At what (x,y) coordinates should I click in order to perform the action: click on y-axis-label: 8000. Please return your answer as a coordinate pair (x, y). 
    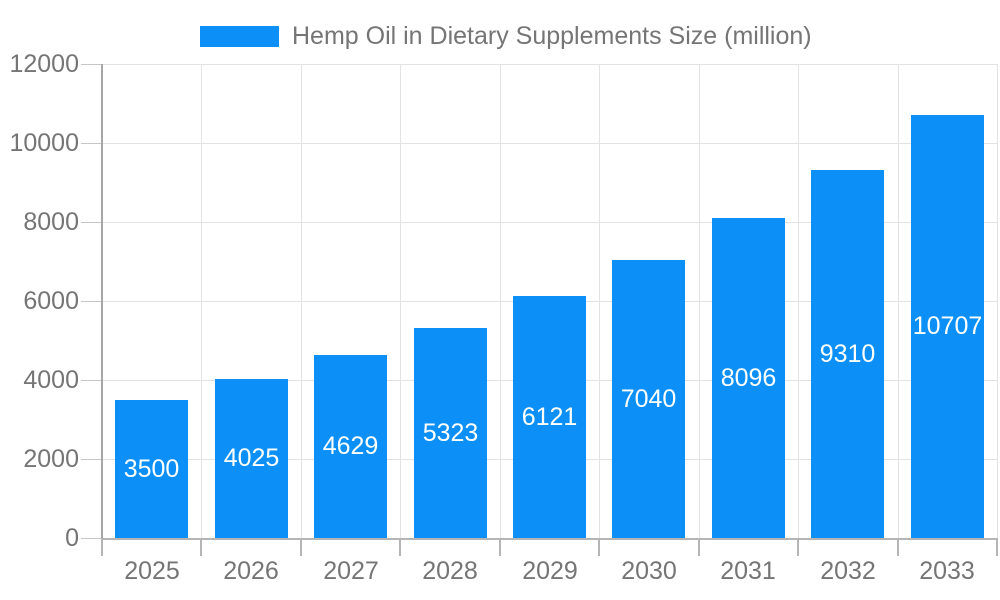
    Looking at the image, I should click on (51, 222).